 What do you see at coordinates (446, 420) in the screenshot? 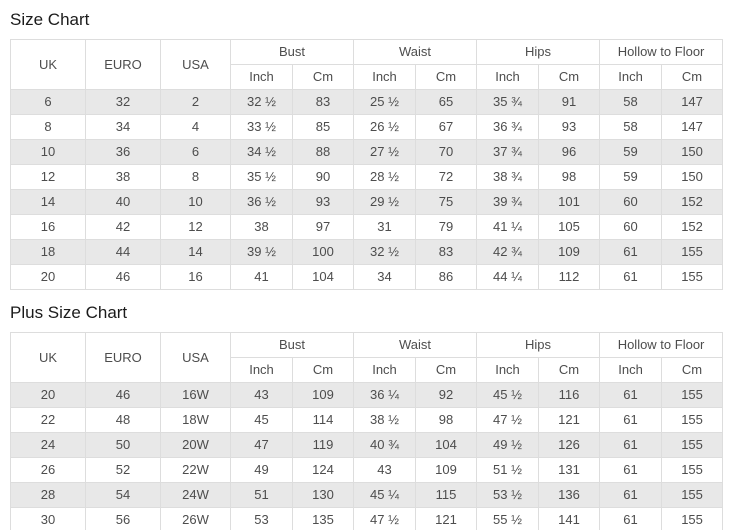
I see `table-cell: 98` at bounding box center [446, 420].